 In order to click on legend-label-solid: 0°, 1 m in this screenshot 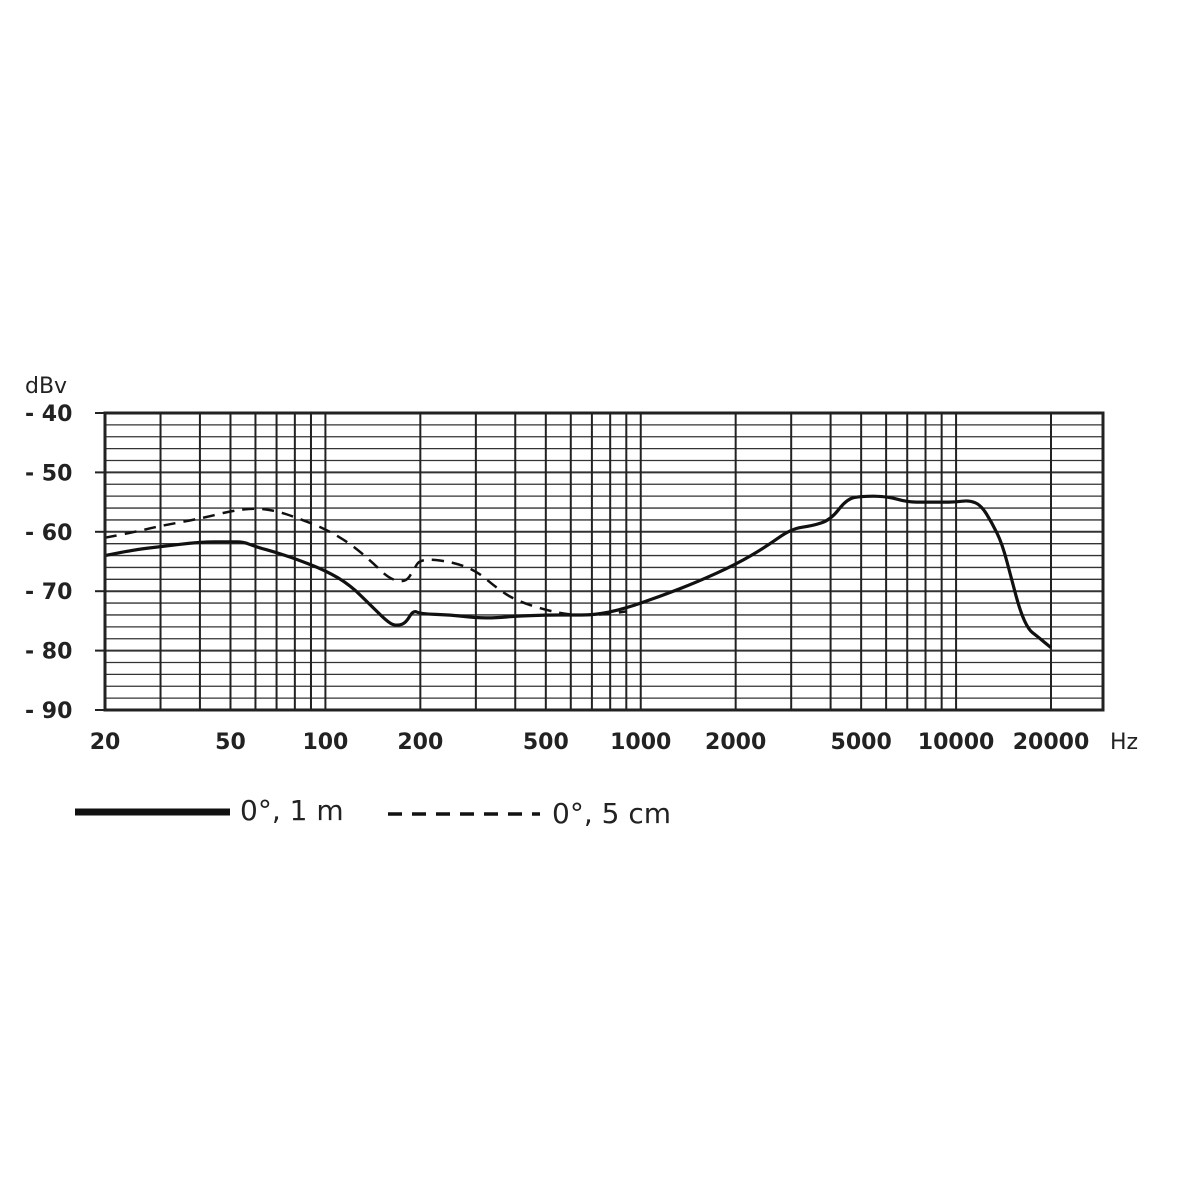, I will do `click(292, 810)`.